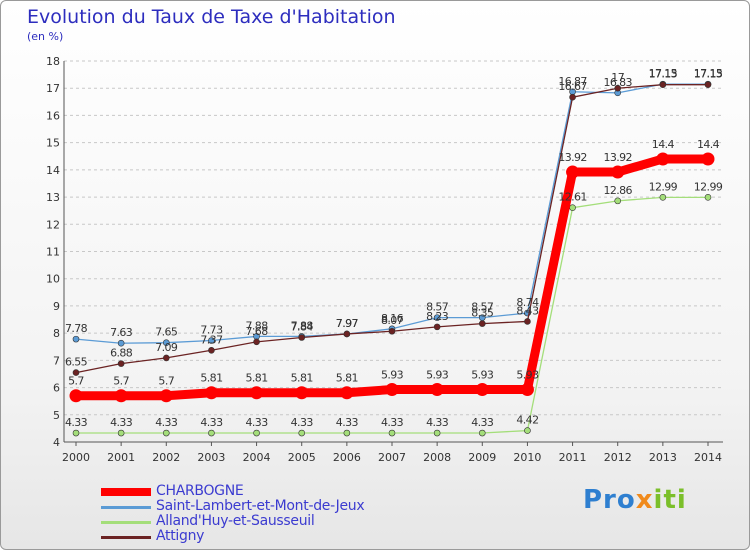  What do you see at coordinates (527, 302) in the screenshot?
I see `data-label: 8.74` at bounding box center [527, 302].